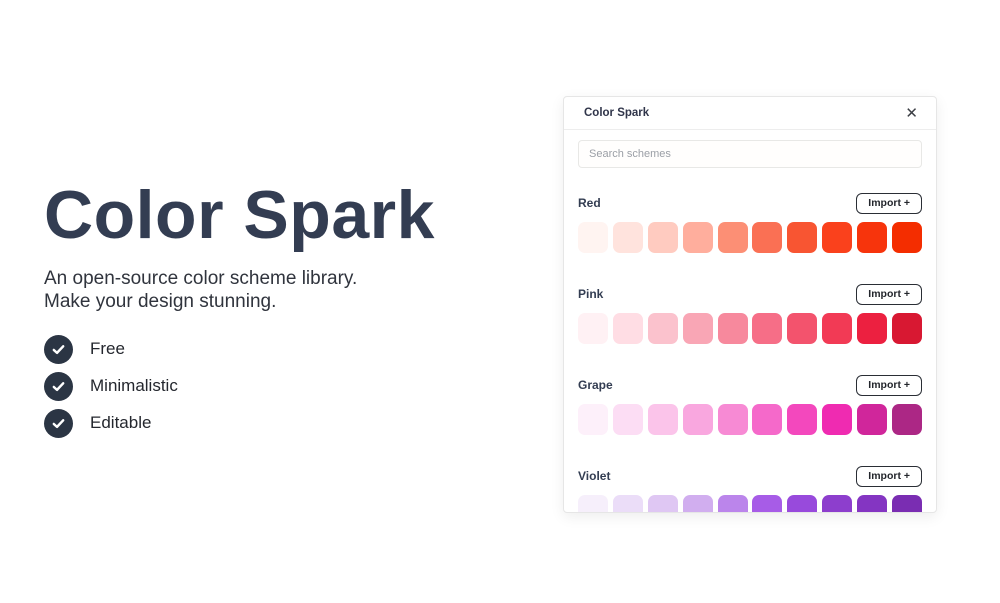  I want to click on scheme-section-violet: Violet Import +, so click(750, 488).